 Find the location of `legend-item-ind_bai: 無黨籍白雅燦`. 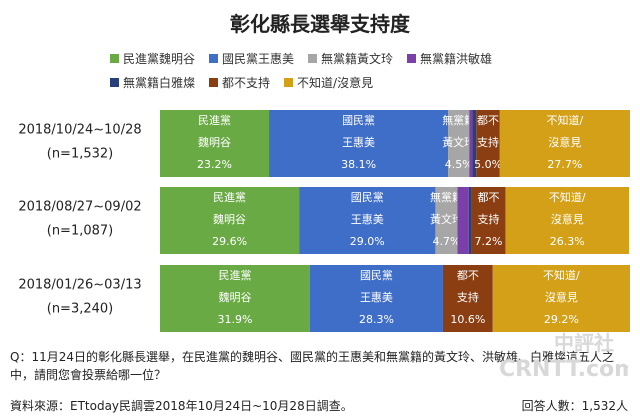

legend-item-ind_bai: 無黨籍白雅燦 is located at coordinates (152, 82).